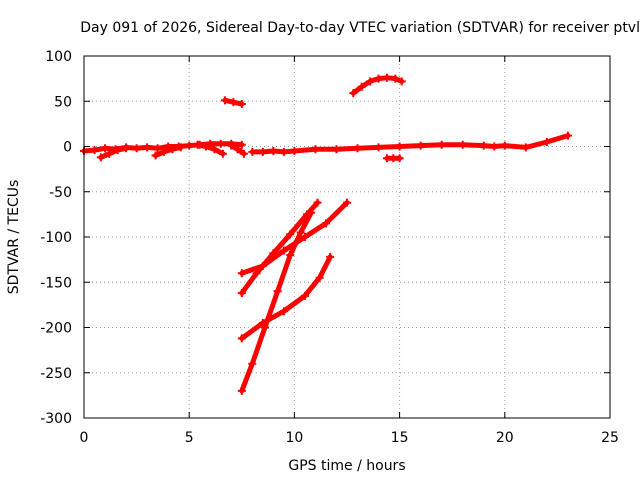 This screenshot has width=640, height=480. I want to click on y-tick-label: -200, so click(56, 329).